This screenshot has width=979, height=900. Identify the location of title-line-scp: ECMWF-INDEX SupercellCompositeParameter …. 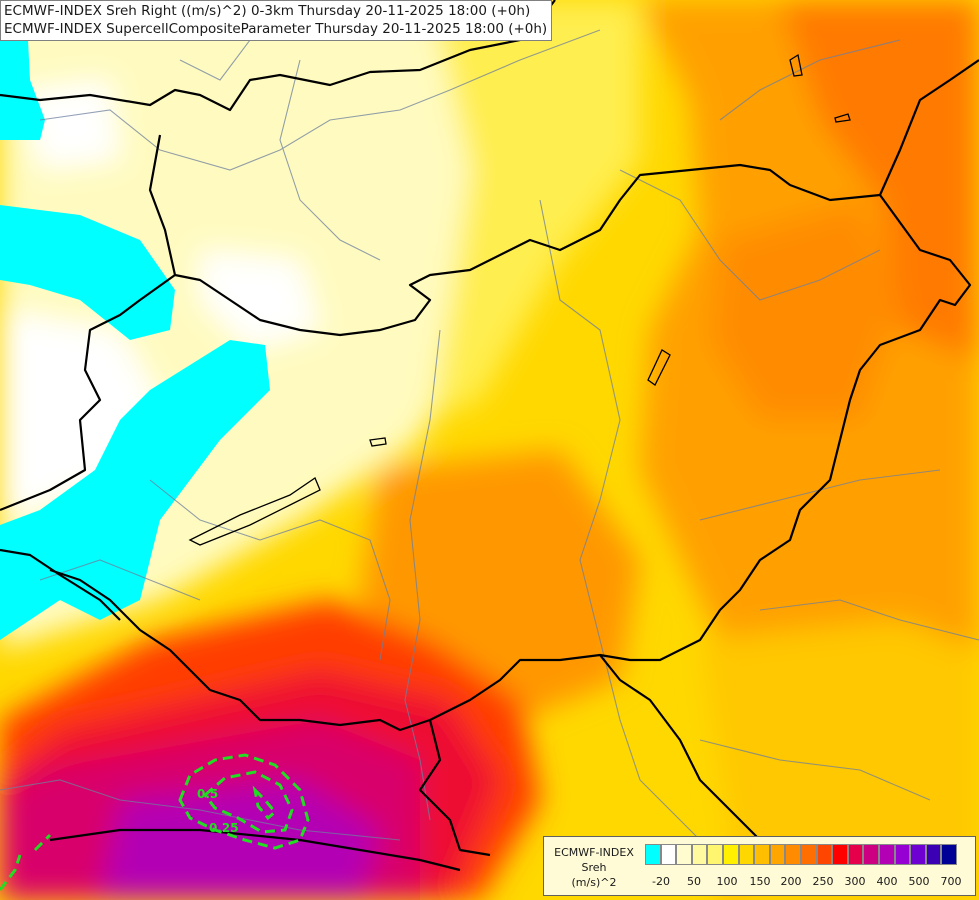
(276, 29).